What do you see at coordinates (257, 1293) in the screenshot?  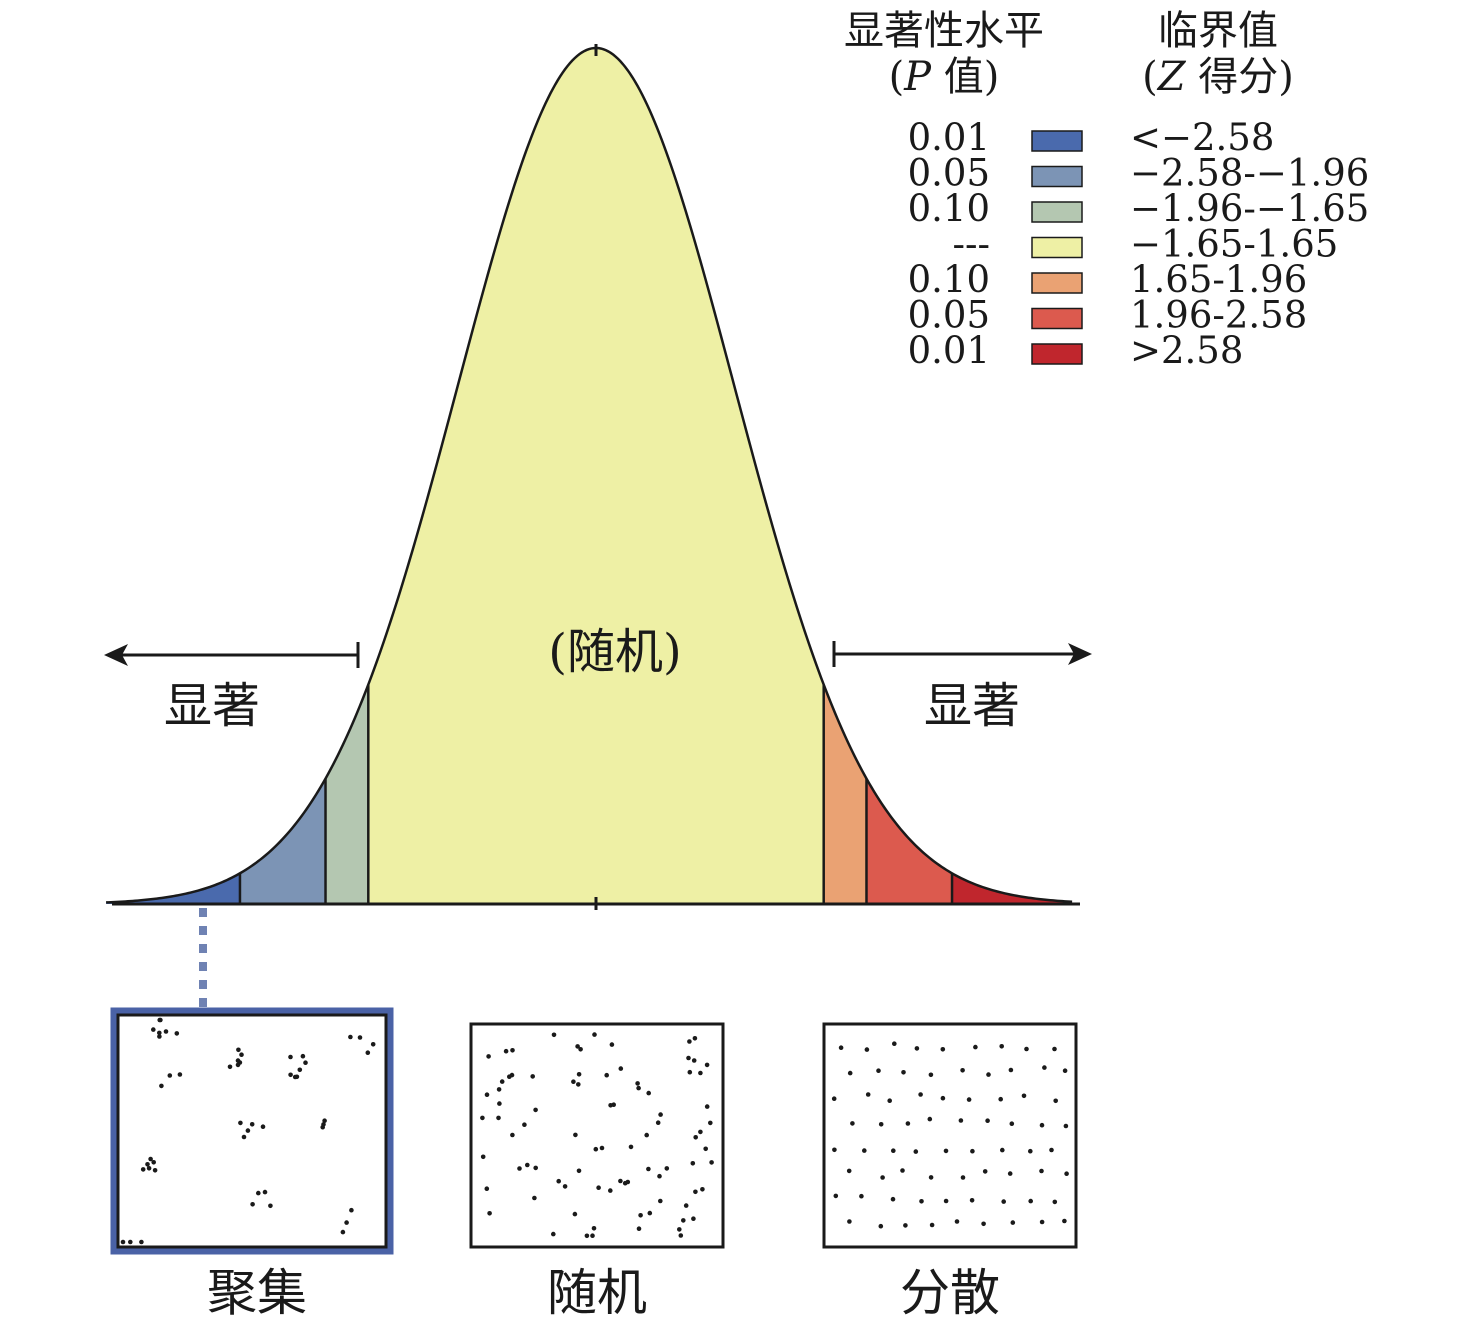 I see `panel-caption: 聚集` at bounding box center [257, 1293].